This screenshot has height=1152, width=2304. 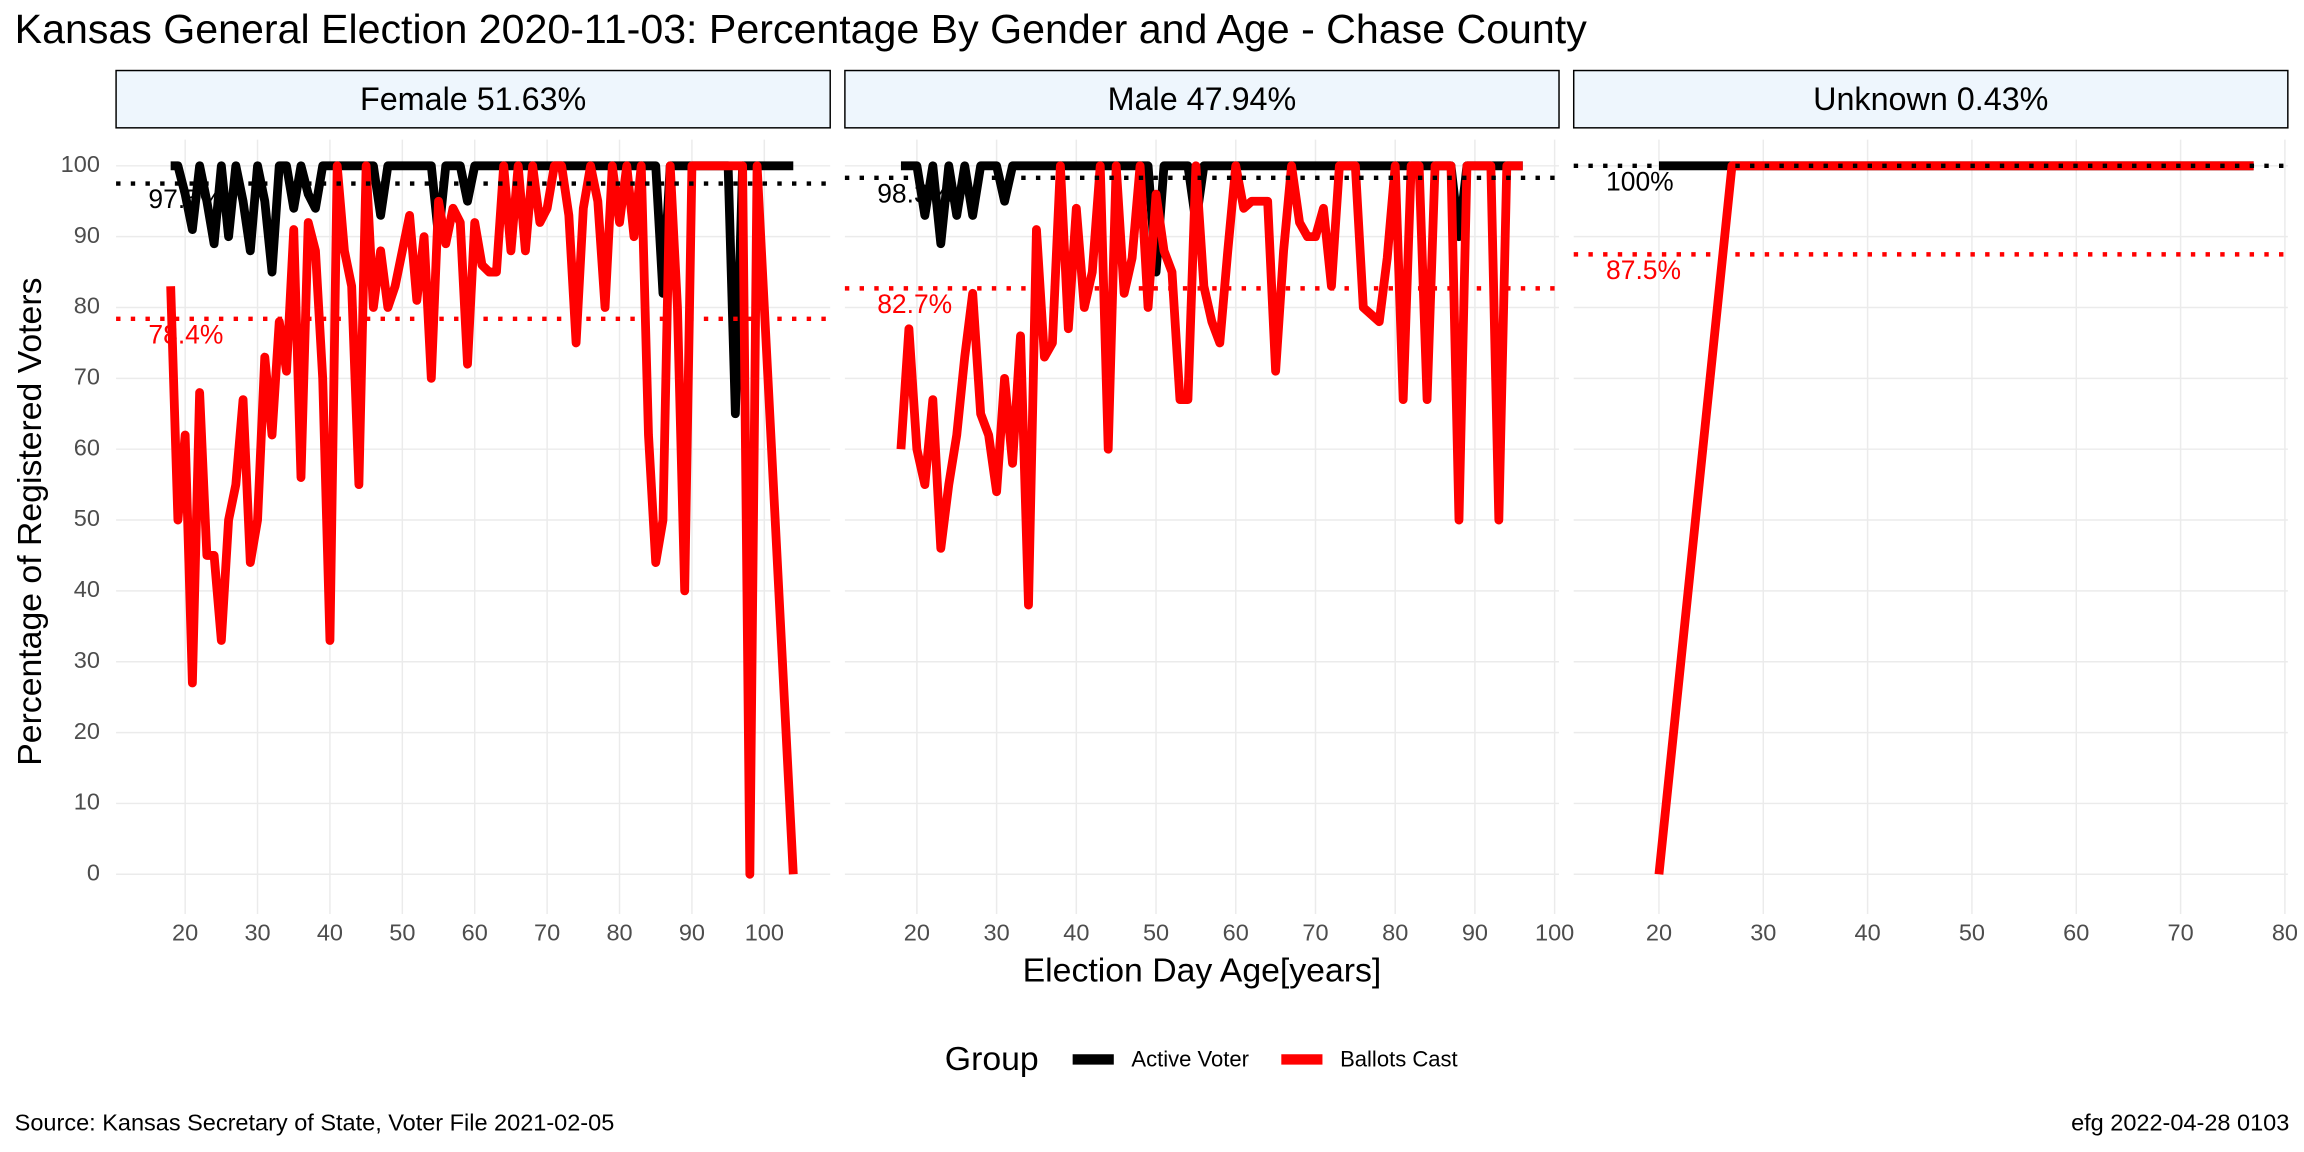 What do you see at coordinates (87, 377) in the screenshot?
I see `y-tick-label: 70` at bounding box center [87, 377].